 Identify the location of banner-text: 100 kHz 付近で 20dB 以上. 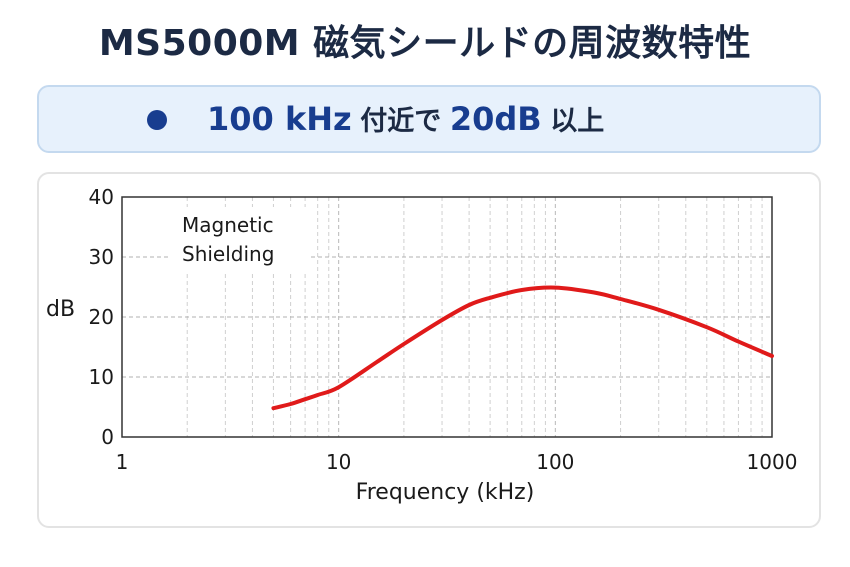
(405, 119).